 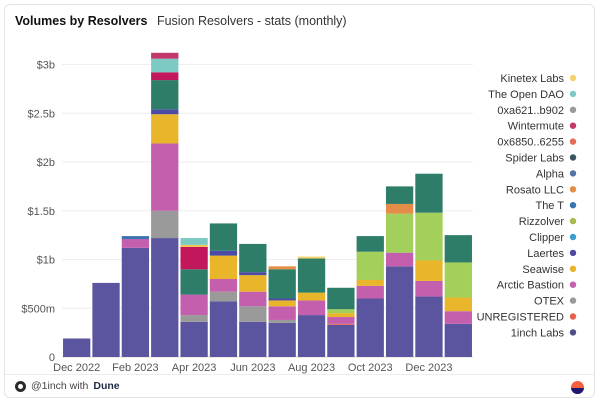 I want to click on y-tick-label: $1.5b, so click(x=41, y=212).